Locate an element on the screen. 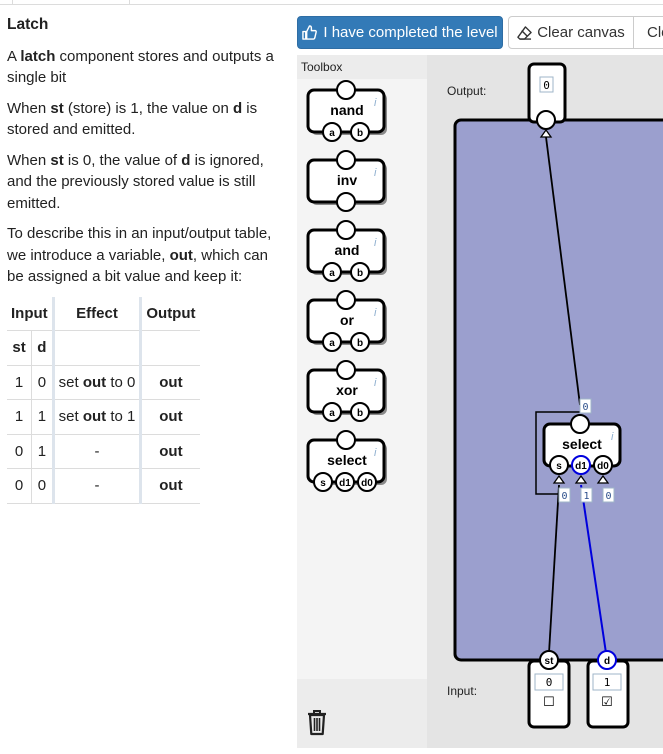 Image resolution: width=663 pixels, height=754 pixels. wire-d-to-d1 is located at coordinates (593, 569).